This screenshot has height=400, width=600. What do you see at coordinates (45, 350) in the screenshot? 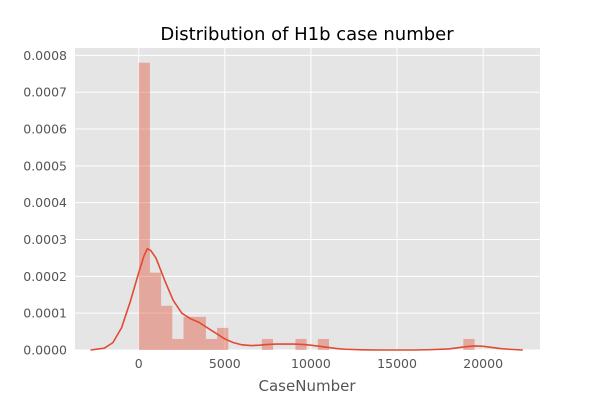
I see `y-tick-label: 0.0000` at bounding box center [45, 350].